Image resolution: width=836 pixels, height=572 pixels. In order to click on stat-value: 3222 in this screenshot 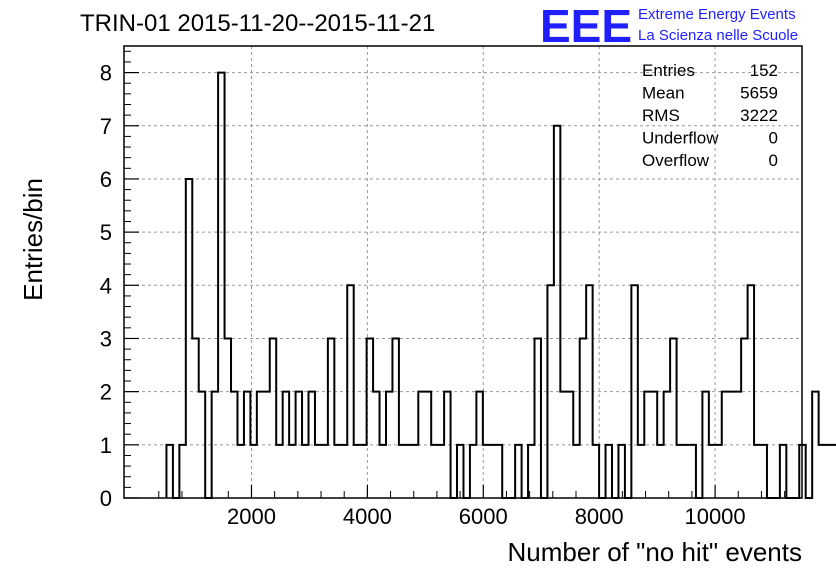, I will do `click(759, 115)`.